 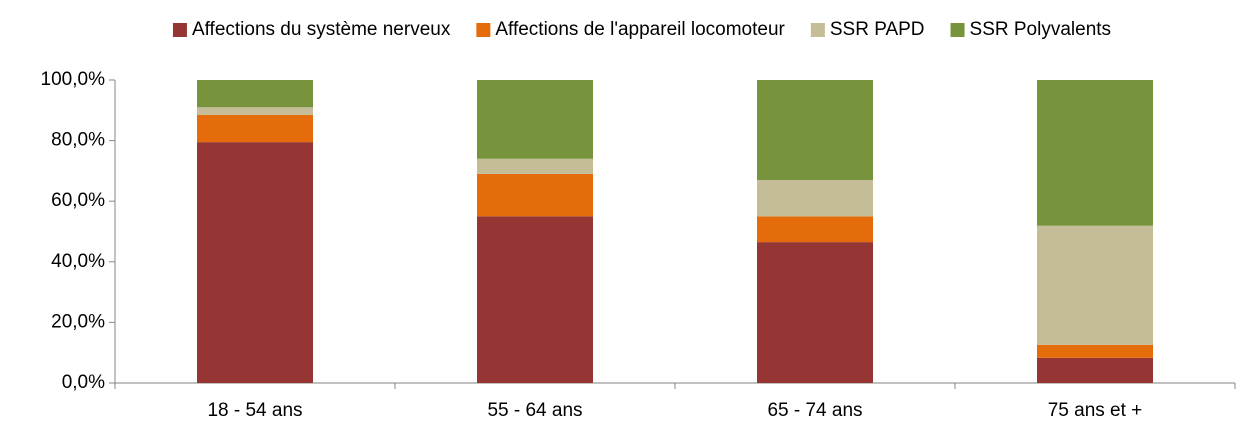 What do you see at coordinates (78, 140) in the screenshot?
I see `y-tick-label: 80,0%` at bounding box center [78, 140].